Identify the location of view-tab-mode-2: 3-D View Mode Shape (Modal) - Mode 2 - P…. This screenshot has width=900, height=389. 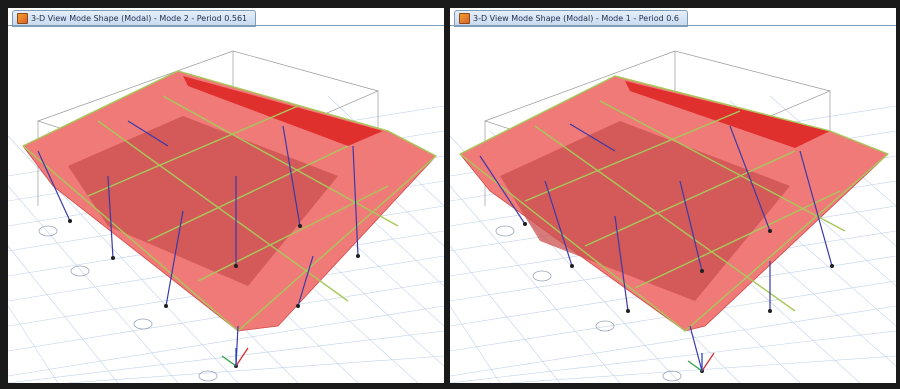
(134, 18).